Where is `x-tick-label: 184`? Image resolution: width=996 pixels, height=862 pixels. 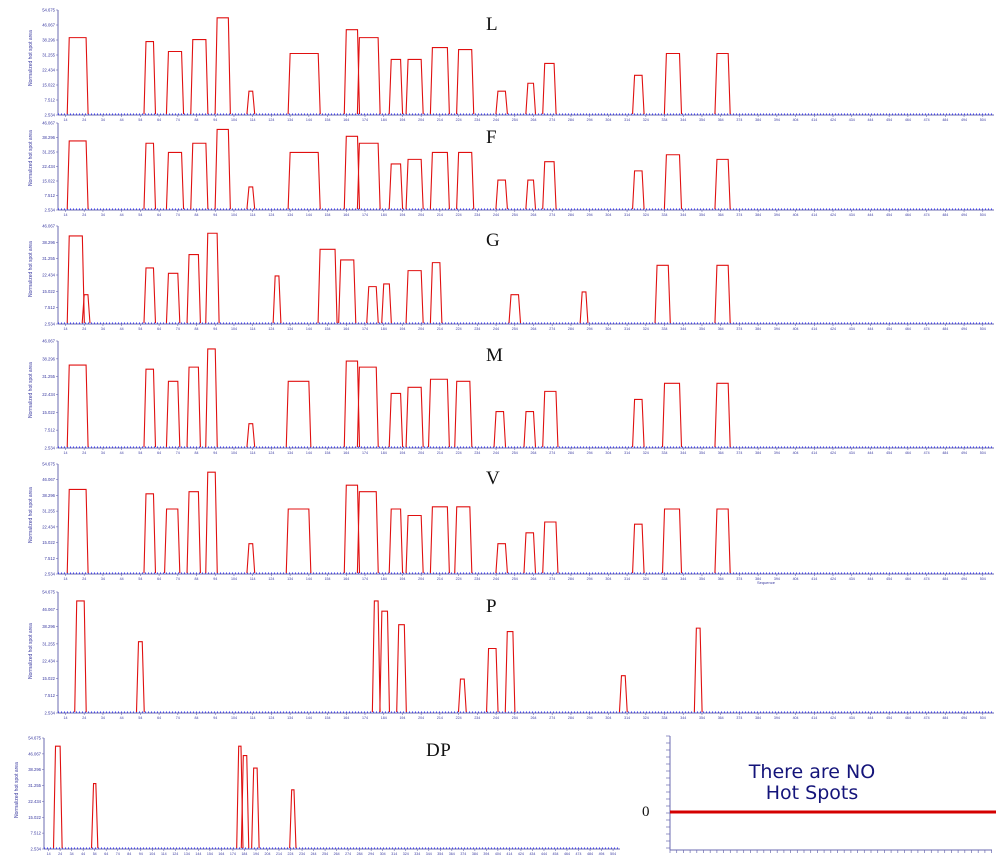
x-tick-label: 184 is located at coordinates (384, 329).